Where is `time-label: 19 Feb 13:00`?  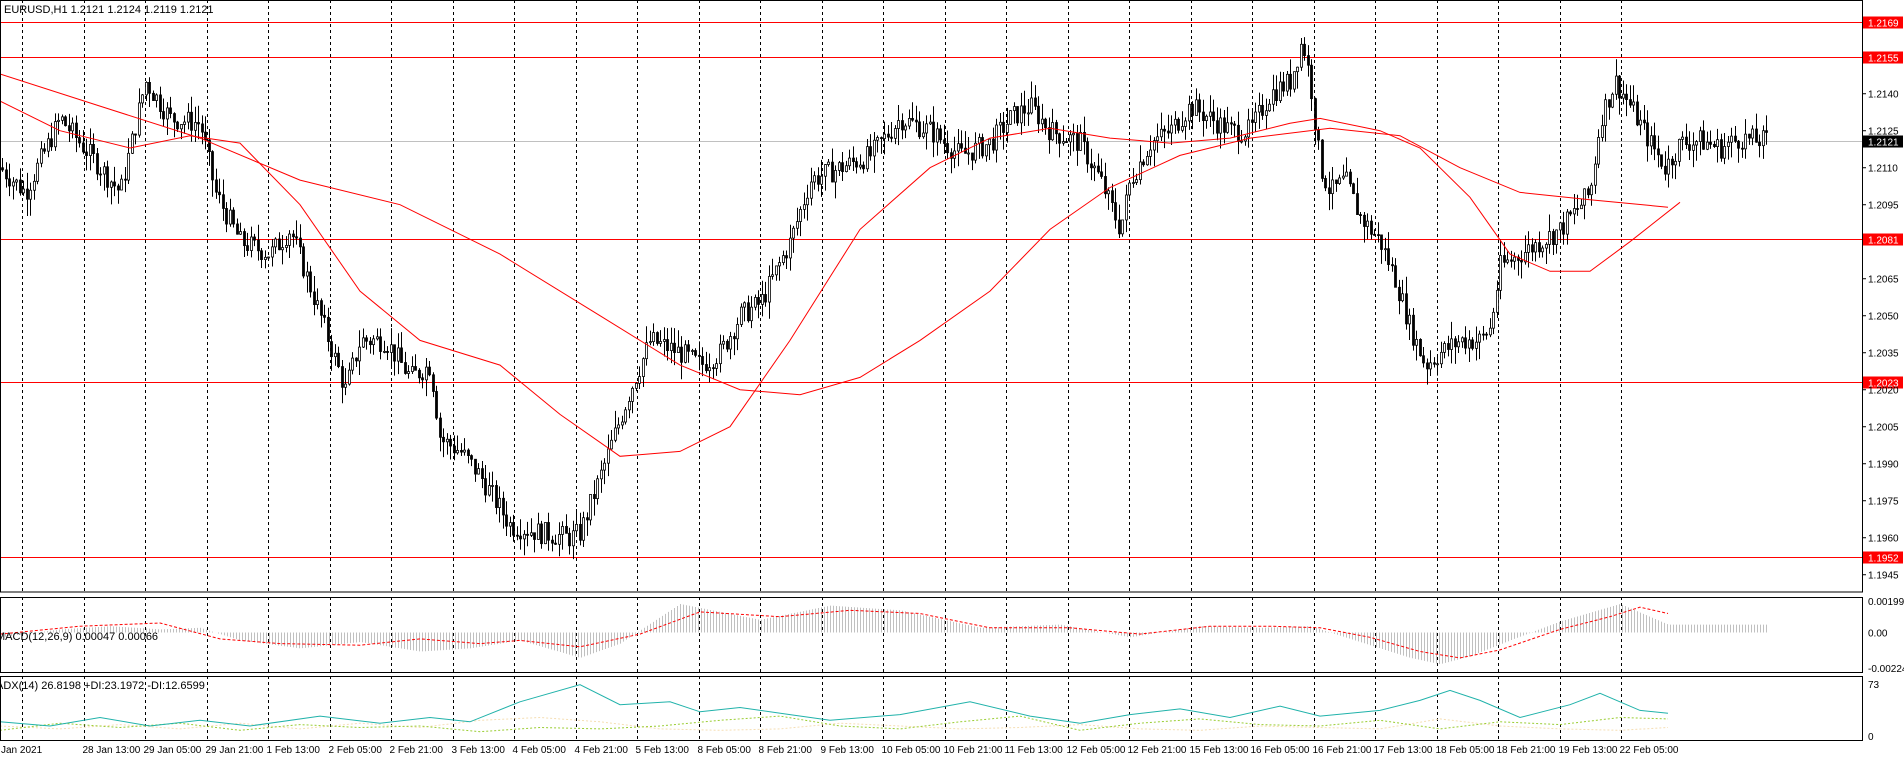
time-label: 19 Feb 13:00 is located at coordinates (1588, 750).